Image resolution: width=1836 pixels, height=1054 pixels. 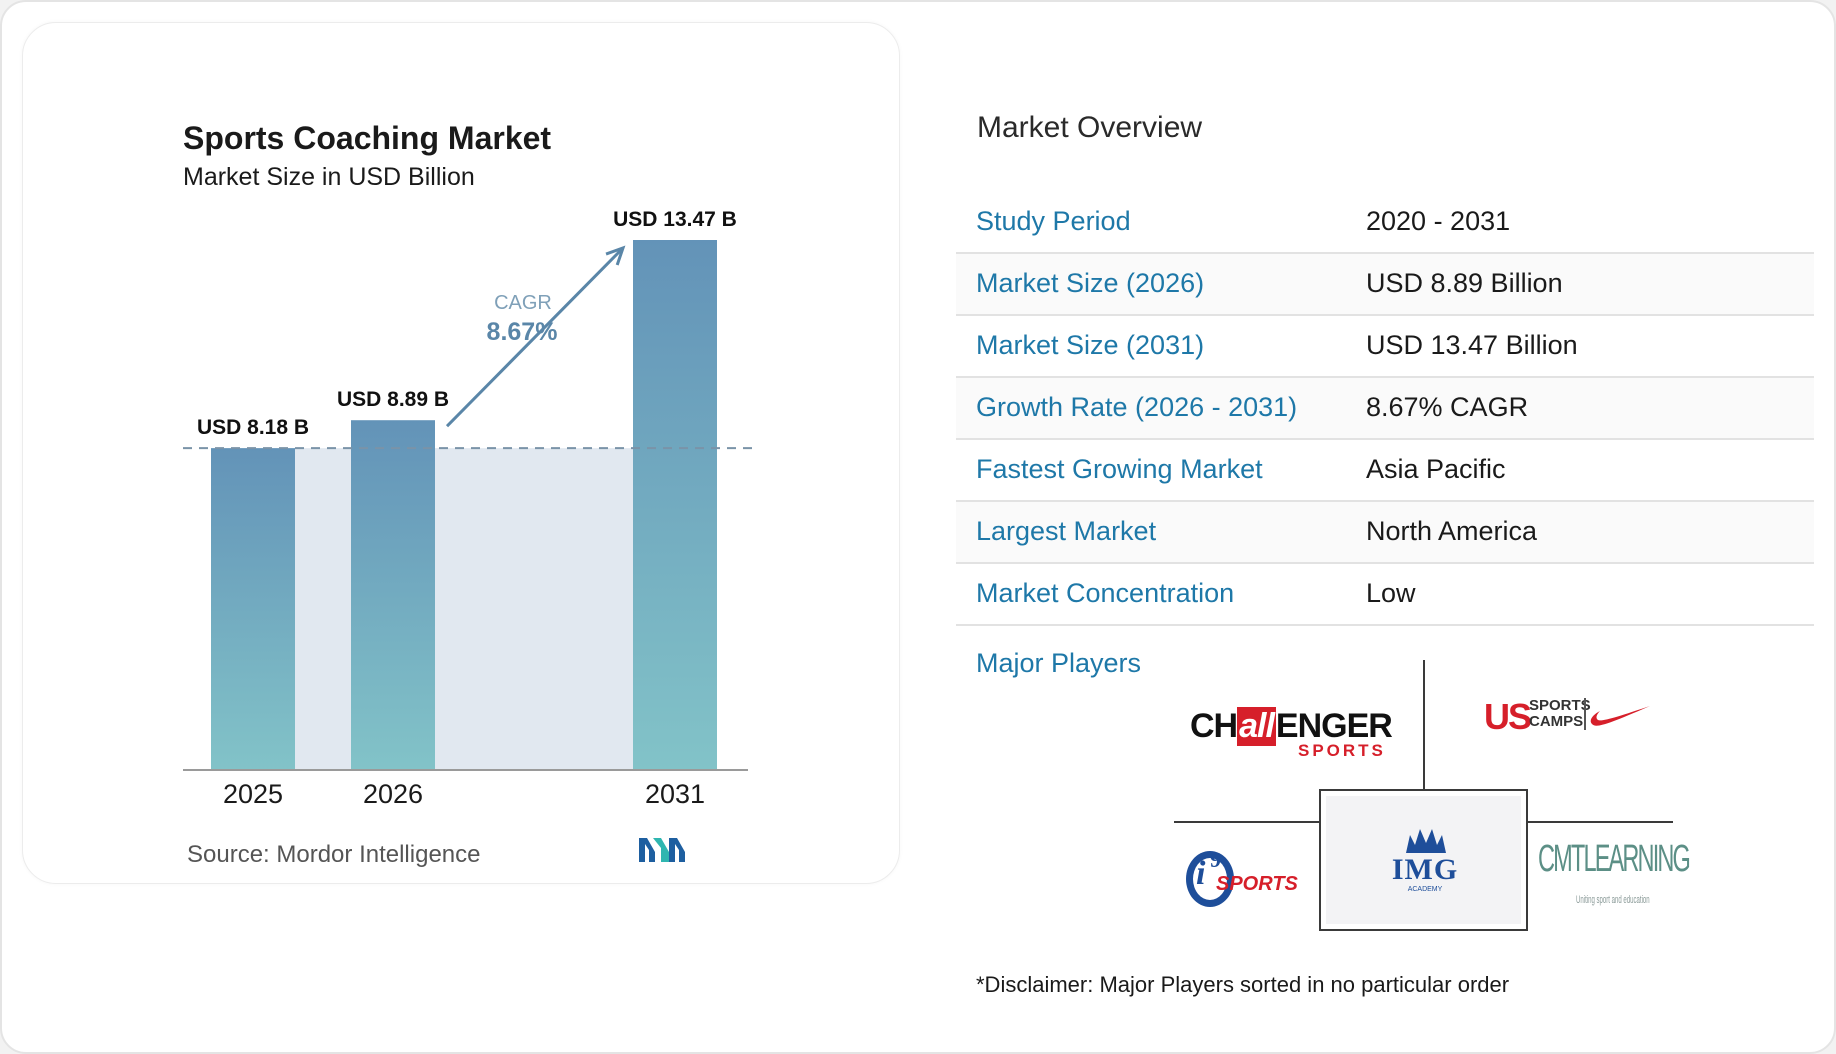 What do you see at coordinates (1059, 663) in the screenshot?
I see `major-players-label: Major Players` at bounding box center [1059, 663].